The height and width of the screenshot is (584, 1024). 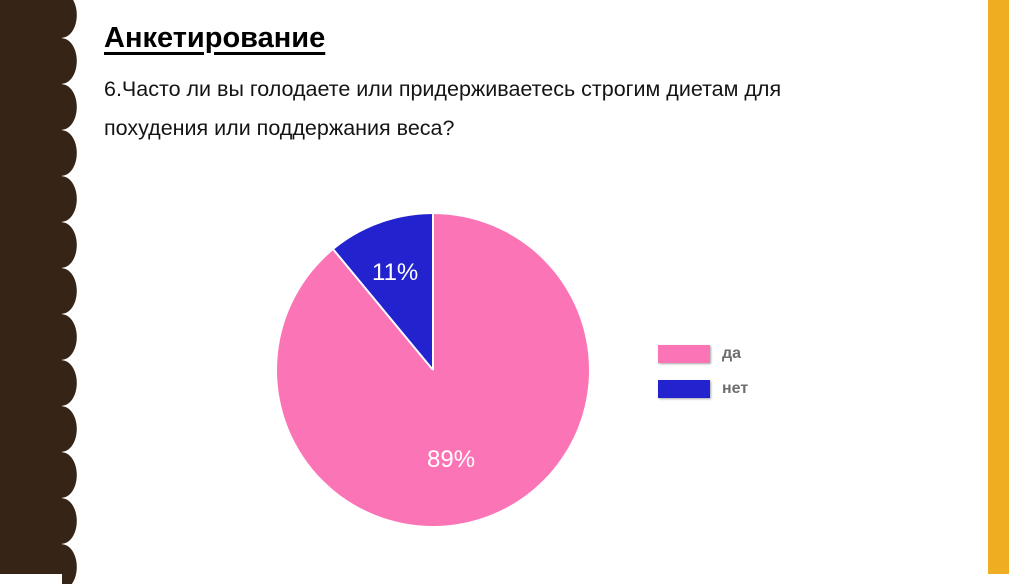 I want to click on legend: да нет, so click(x=703, y=380).